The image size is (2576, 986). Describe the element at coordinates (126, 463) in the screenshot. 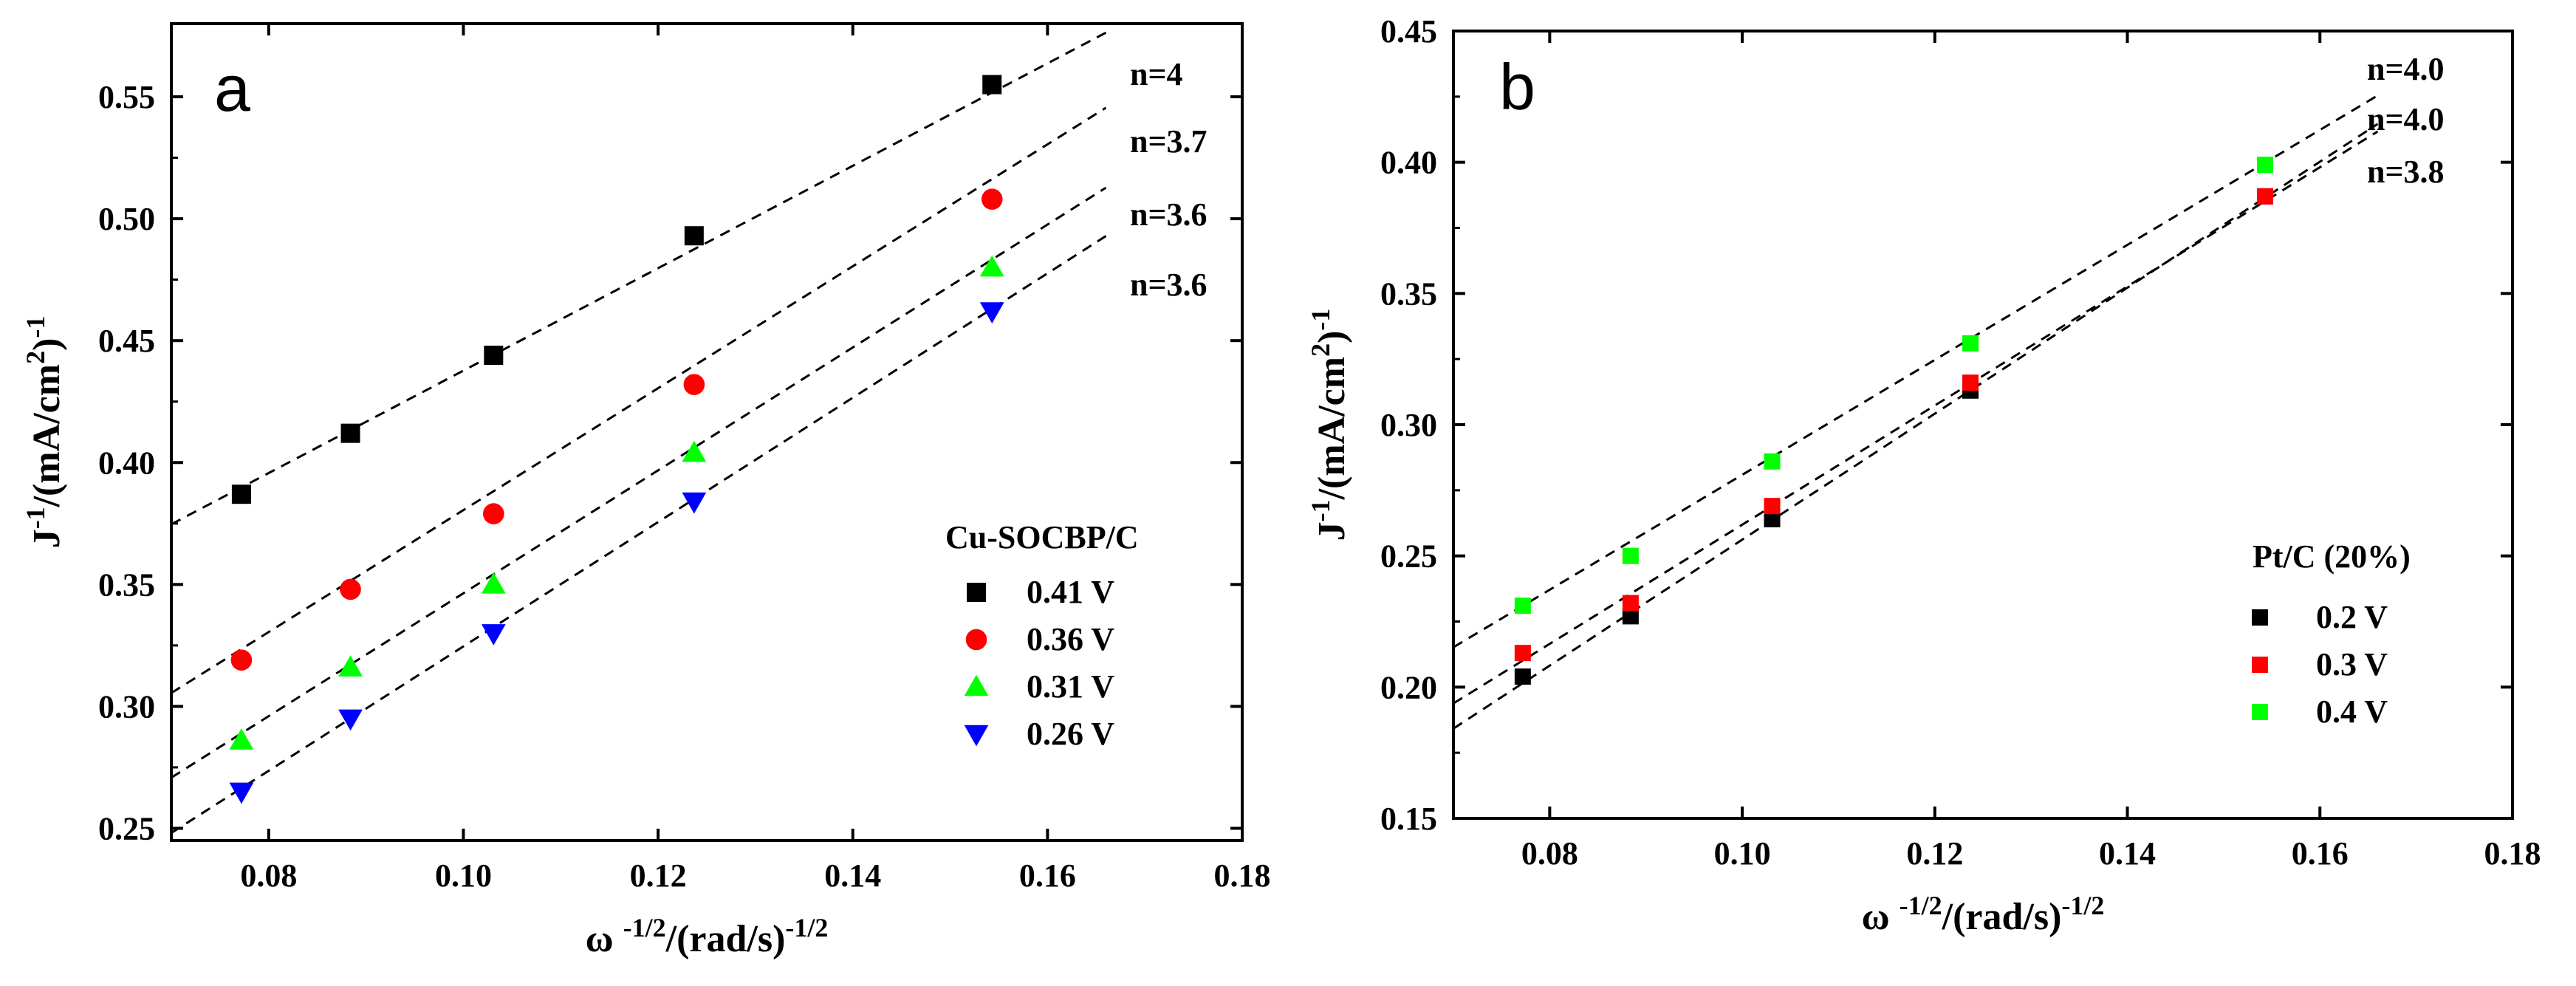

I see `y-tick-label: 0.40` at that location.